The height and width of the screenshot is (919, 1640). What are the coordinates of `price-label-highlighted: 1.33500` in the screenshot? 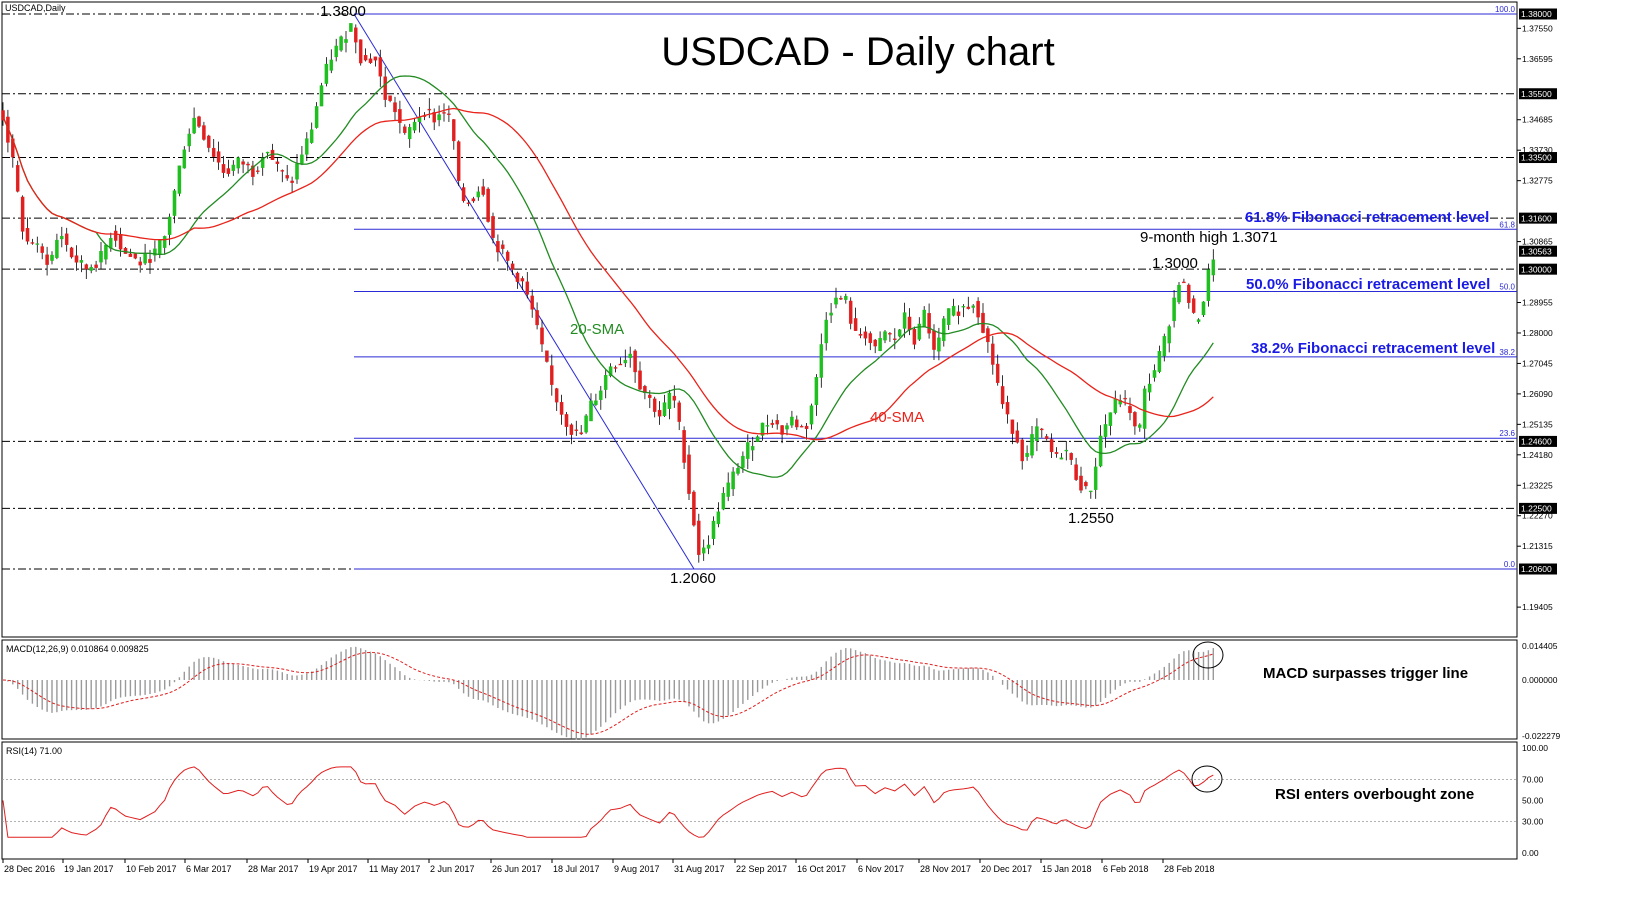 It's located at (1536, 158).